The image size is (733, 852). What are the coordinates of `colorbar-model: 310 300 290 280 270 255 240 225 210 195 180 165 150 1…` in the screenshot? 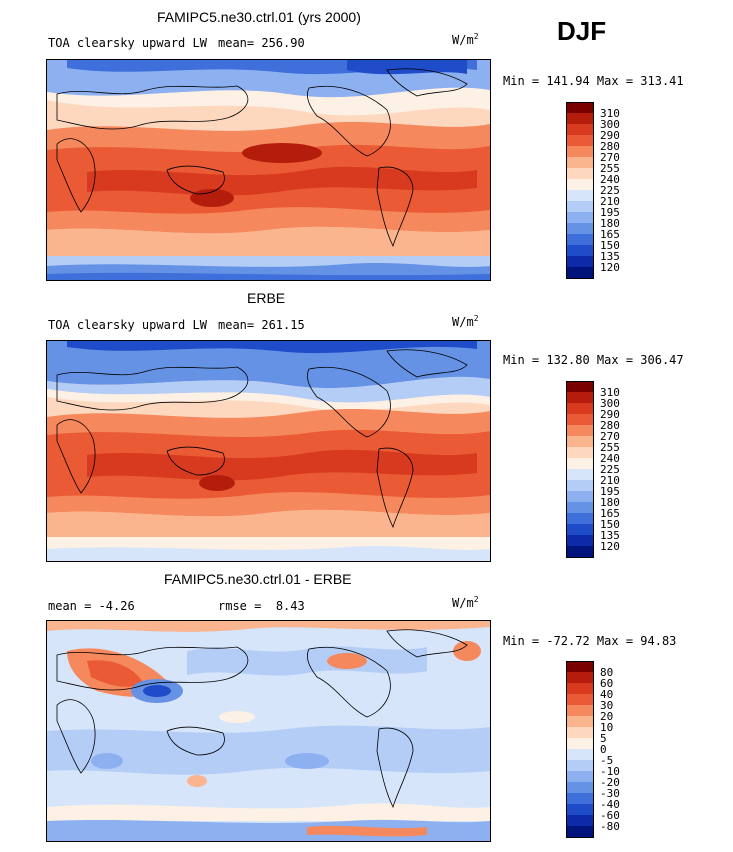 It's located at (606, 190).